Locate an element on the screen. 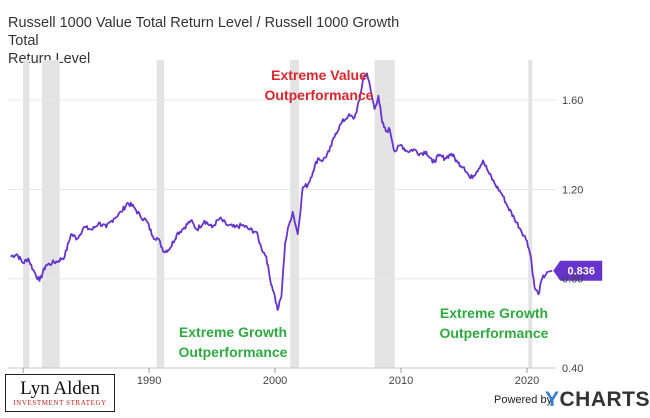 Image resolution: width=650 pixels, height=418 pixels. ycharts-logo-y: Y is located at coordinates (552, 399).